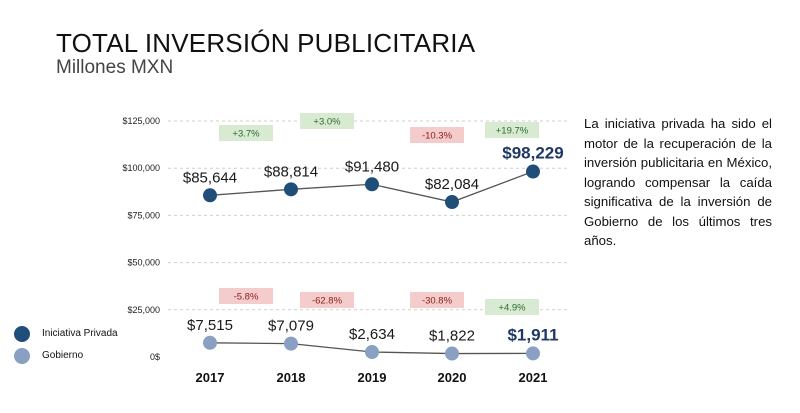  I want to click on change-badge-label: -62.8%, so click(327, 301).